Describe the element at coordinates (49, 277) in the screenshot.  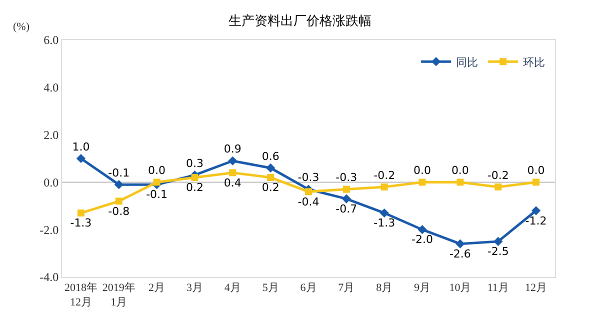
I see `y-tick-label: -4.0` at that location.